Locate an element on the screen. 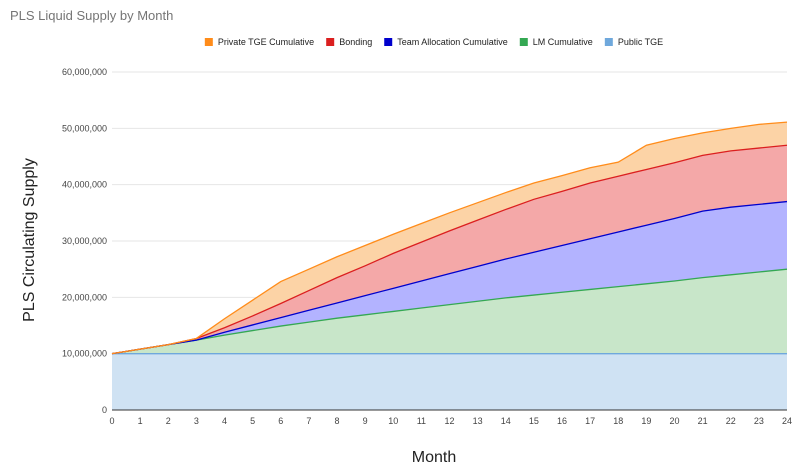  chart-title: PLS Liquid Supply by Month is located at coordinates (91, 15).